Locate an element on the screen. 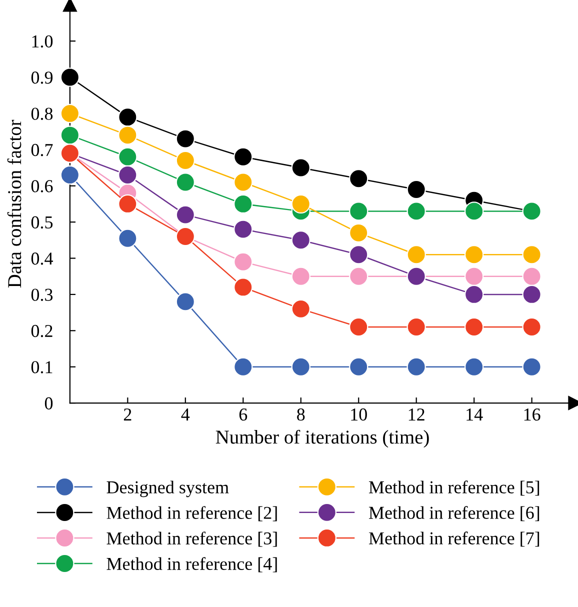 Image resolution: width=578 pixels, height=607 pixels. x-tick-label: 2 is located at coordinates (128, 414).